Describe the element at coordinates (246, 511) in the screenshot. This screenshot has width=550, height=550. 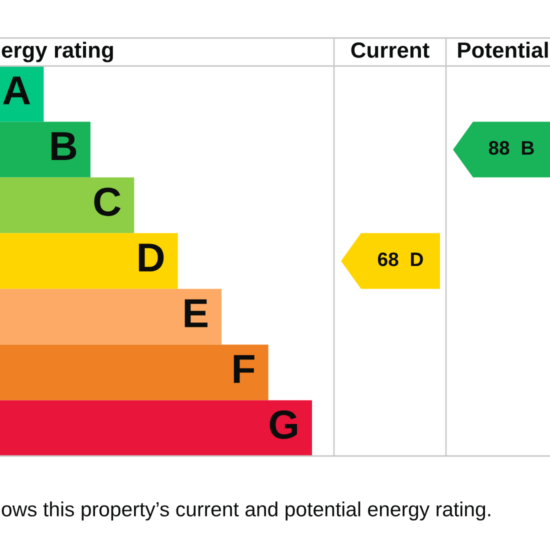
I see `text: ows this property’s current and potential energy rating.` at that location.